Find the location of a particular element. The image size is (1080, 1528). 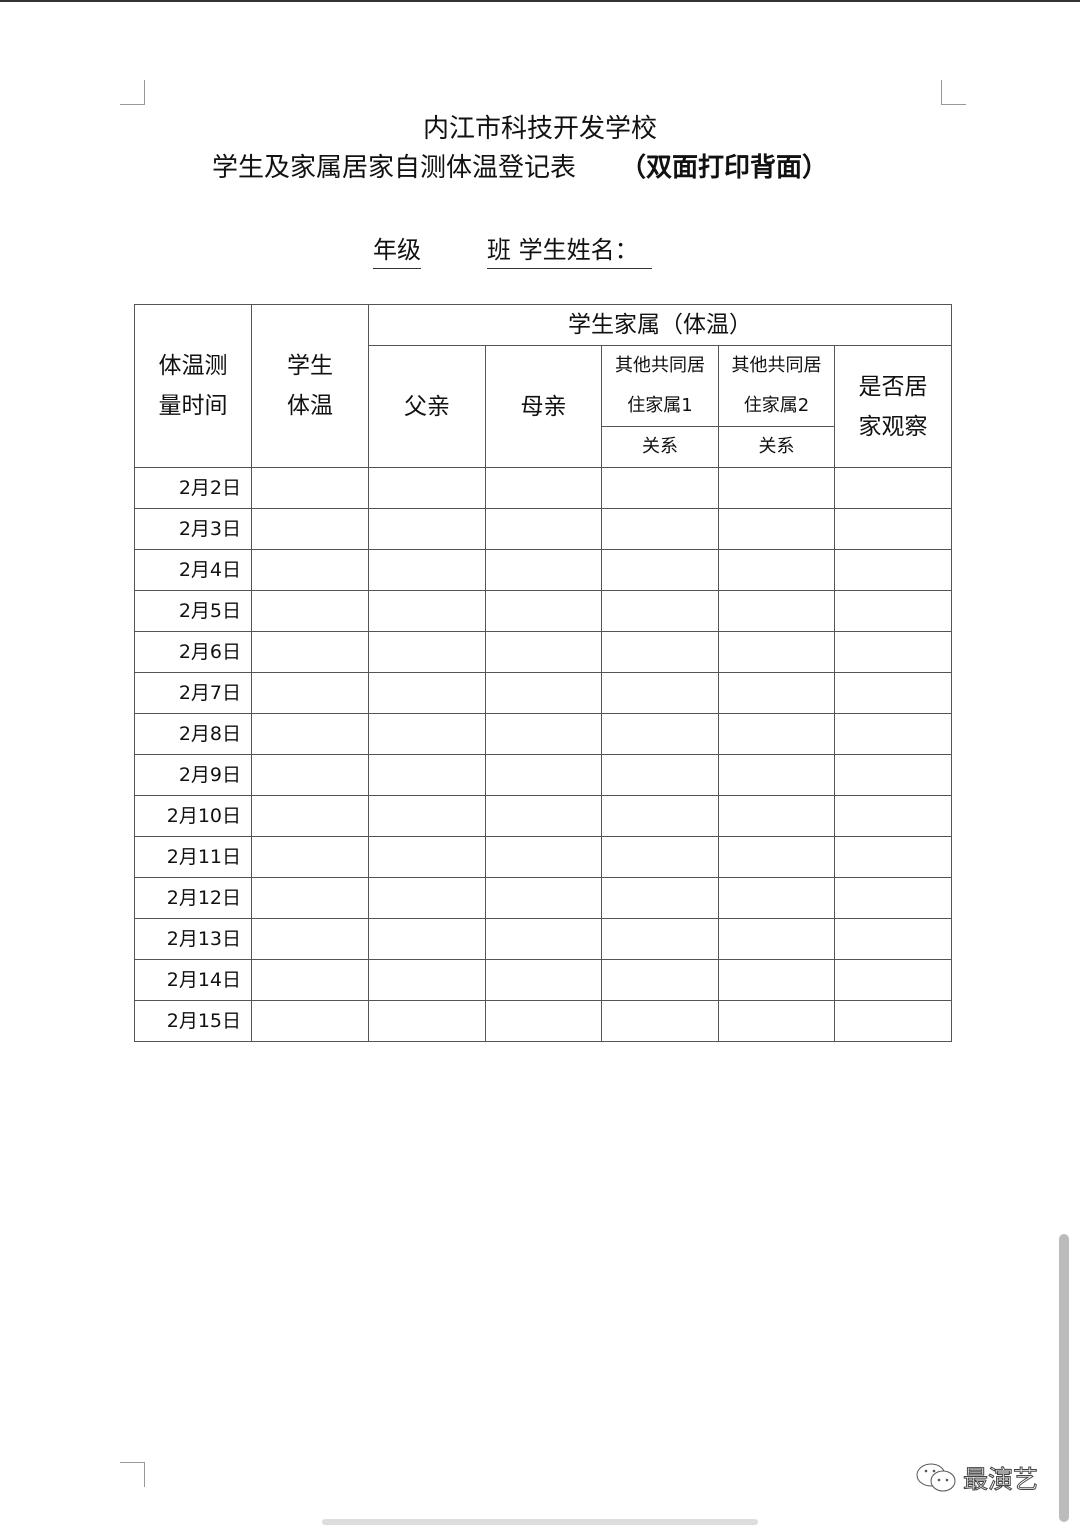

horizontal-scrollbar is located at coordinates (540, 1522).